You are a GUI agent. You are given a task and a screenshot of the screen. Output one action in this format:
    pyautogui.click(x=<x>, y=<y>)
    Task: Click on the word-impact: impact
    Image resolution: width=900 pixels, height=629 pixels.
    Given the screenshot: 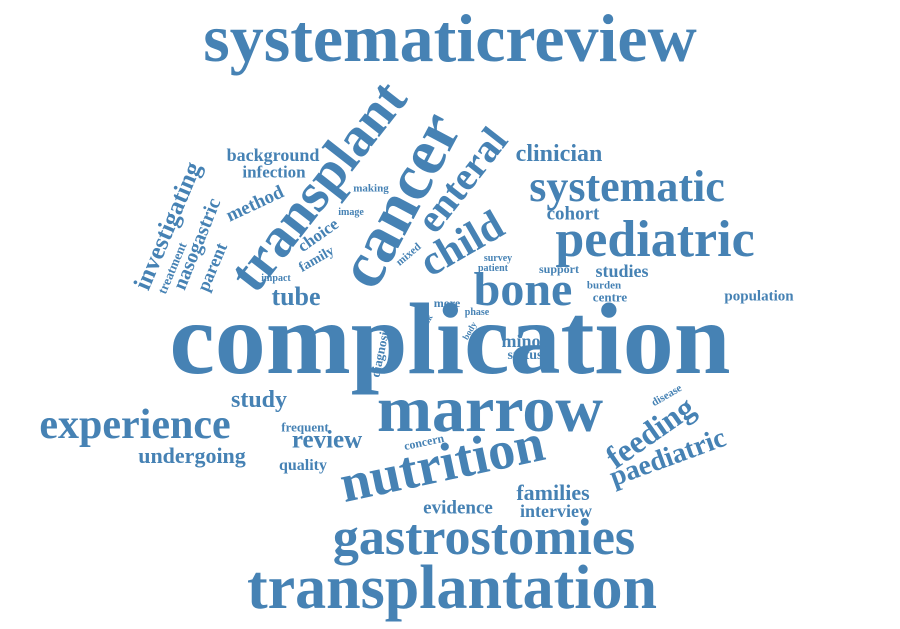 What is the action you would take?
    pyautogui.click(x=276, y=278)
    